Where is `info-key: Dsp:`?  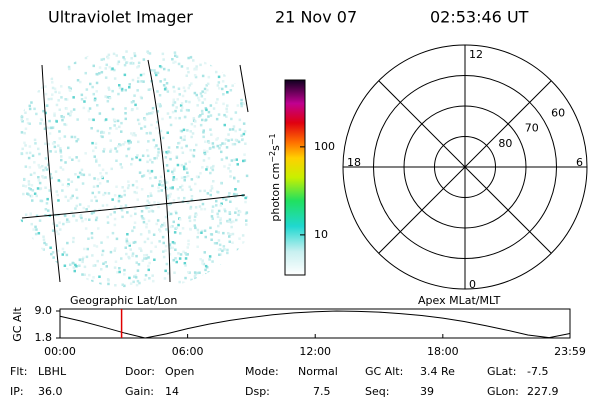 info-key: Dsp: is located at coordinates (257, 391).